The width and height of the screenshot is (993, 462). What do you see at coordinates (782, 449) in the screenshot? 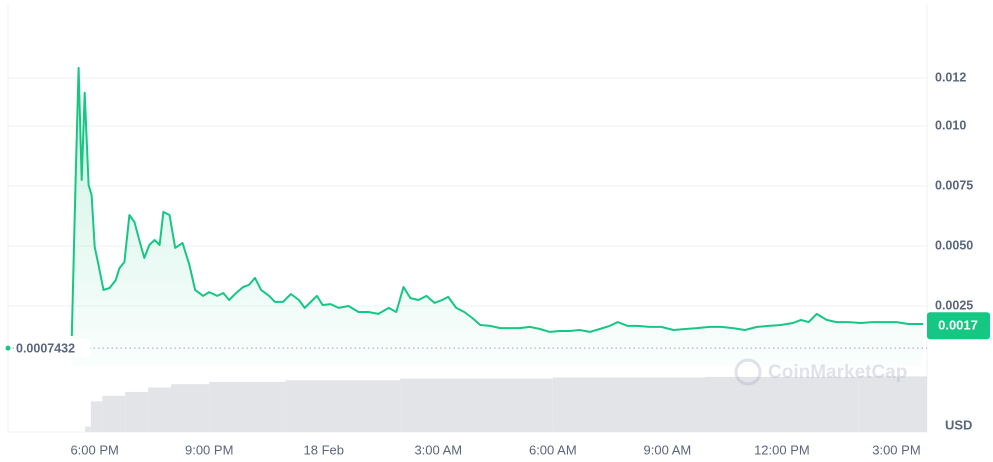
I see `x-tick-label: 12:00 PM` at bounding box center [782, 449].